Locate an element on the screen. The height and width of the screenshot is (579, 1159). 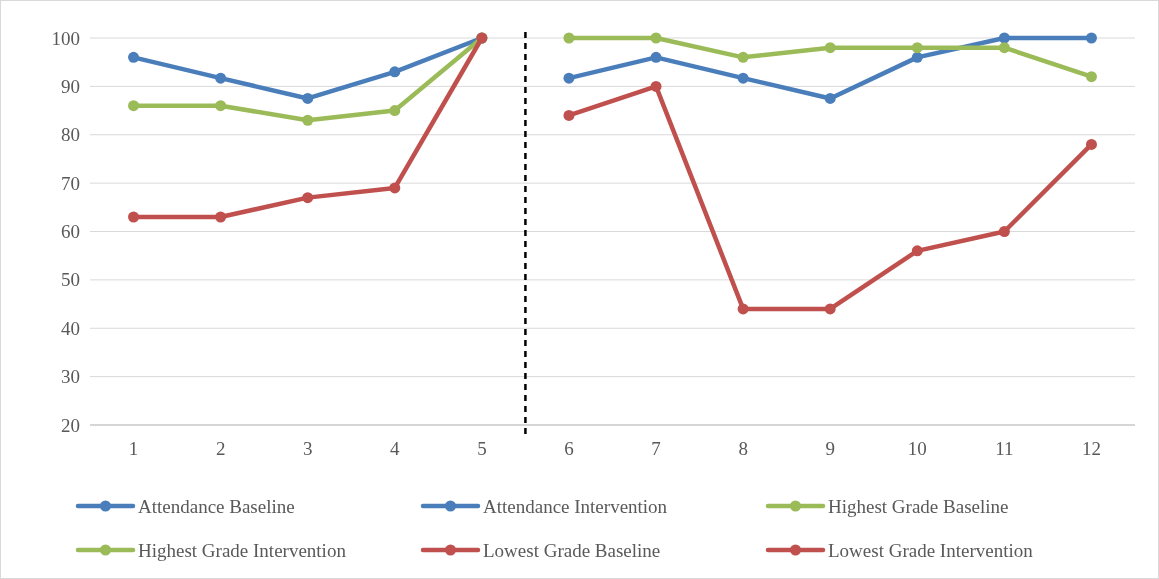
x-tick-label: 4 is located at coordinates (395, 448).